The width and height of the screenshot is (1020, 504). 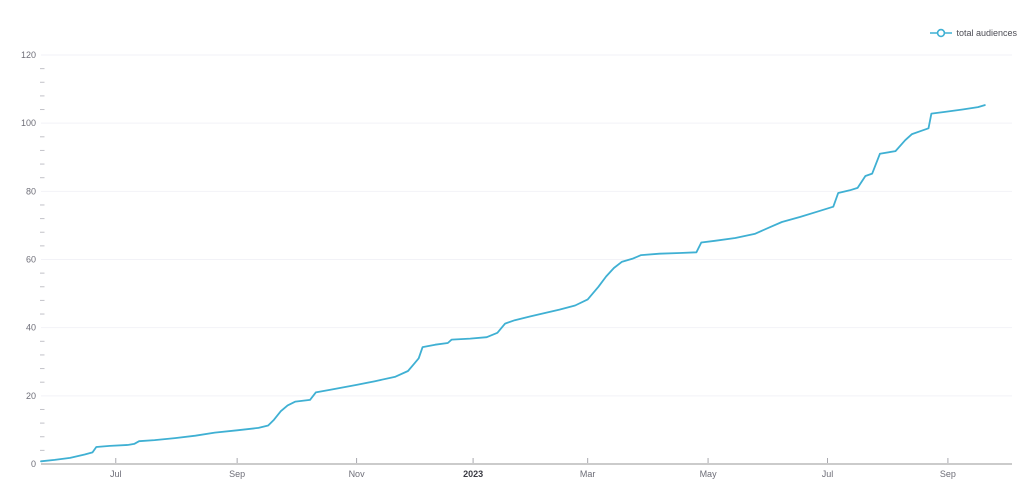 What do you see at coordinates (28, 123) in the screenshot?
I see `y-axis-label-100: 100` at bounding box center [28, 123].